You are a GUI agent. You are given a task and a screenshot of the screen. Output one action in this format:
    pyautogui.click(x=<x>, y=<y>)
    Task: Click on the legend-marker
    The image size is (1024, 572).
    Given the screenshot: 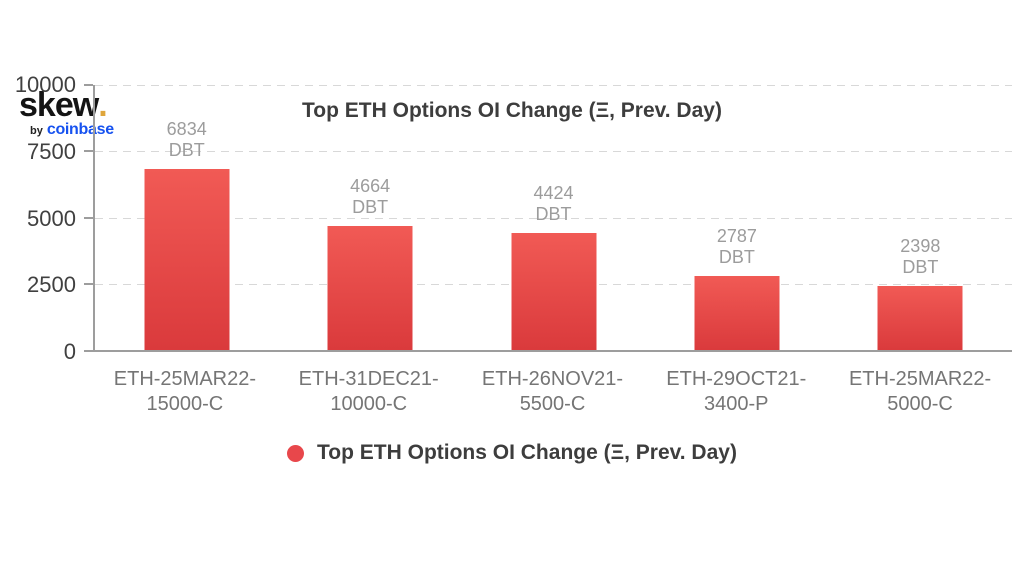 What is the action you would take?
    pyautogui.click(x=296, y=453)
    